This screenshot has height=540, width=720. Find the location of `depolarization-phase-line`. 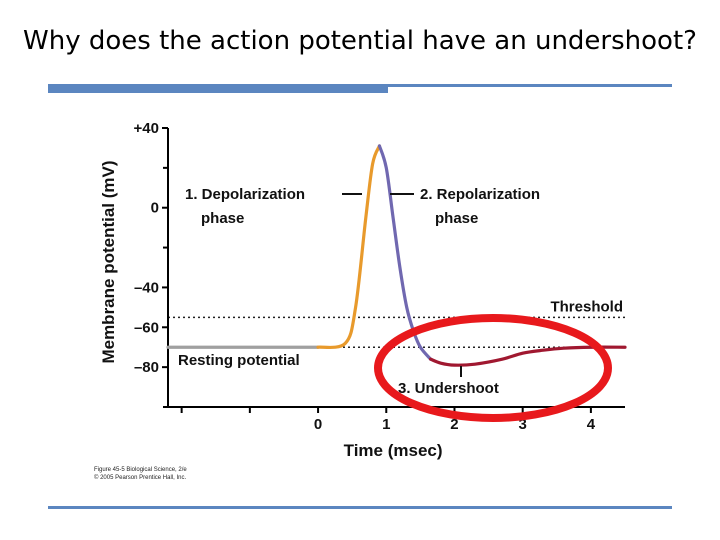

depolarization-phase-line is located at coordinates (349, 247).